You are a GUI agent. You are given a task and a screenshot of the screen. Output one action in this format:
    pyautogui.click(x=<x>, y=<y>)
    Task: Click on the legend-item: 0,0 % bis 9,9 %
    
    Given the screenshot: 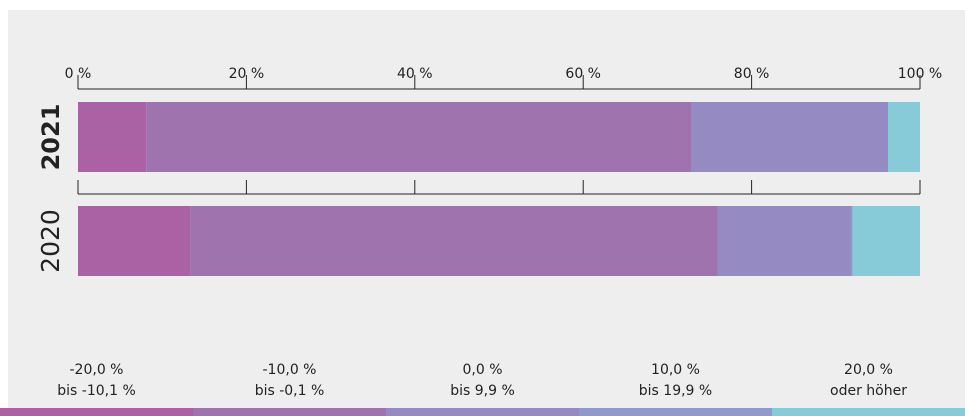 What is the action you would take?
    pyautogui.click(x=482, y=389)
    